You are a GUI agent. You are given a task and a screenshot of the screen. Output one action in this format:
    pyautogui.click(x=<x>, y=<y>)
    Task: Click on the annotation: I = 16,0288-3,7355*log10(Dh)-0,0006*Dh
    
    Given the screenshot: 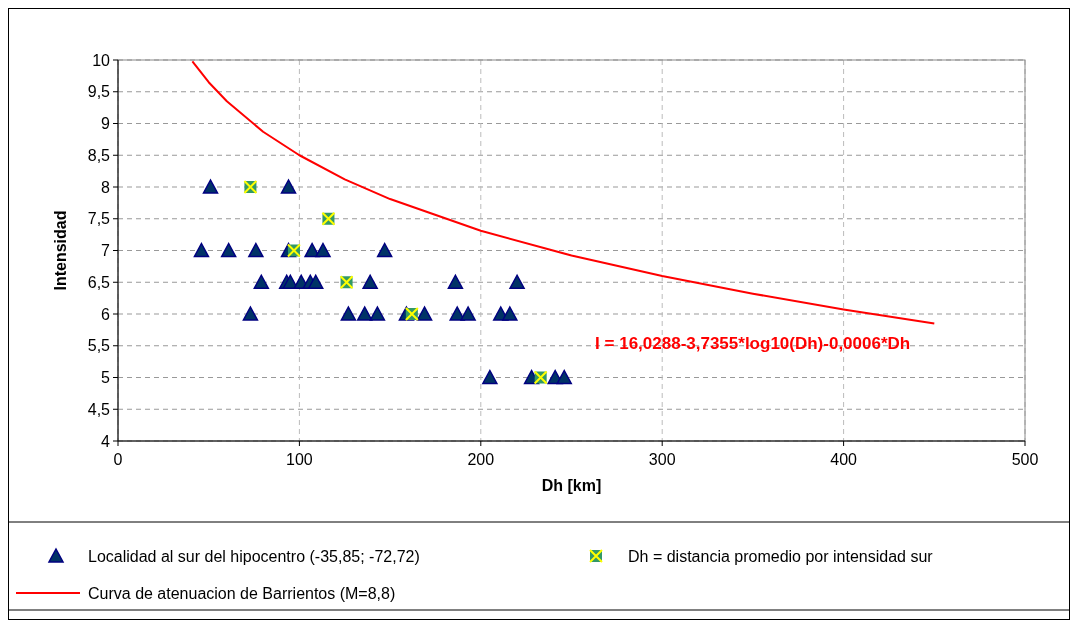 What is the action you would take?
    pyautogui.click(x=753, y=343)
    